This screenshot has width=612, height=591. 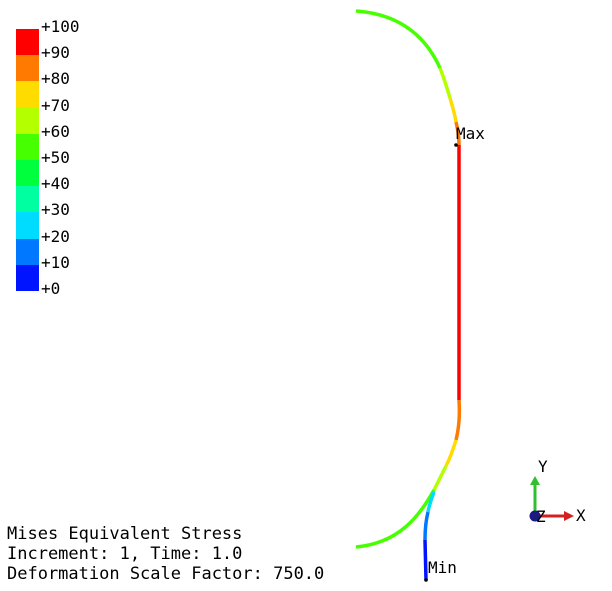 What do you see at coordinates (166, 574) in the screenshot?
I see `deformation-scale-info: Deformation Scale Factor: 750.0` at bounding box center [166, 574].